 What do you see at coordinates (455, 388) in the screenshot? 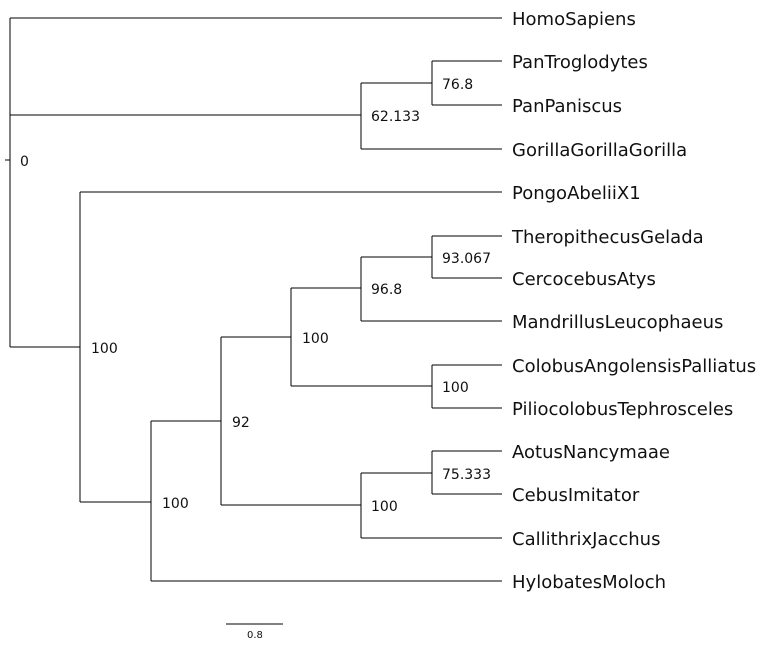
I see `colobinae-support-label: 100` at bounding box center [455, 388].